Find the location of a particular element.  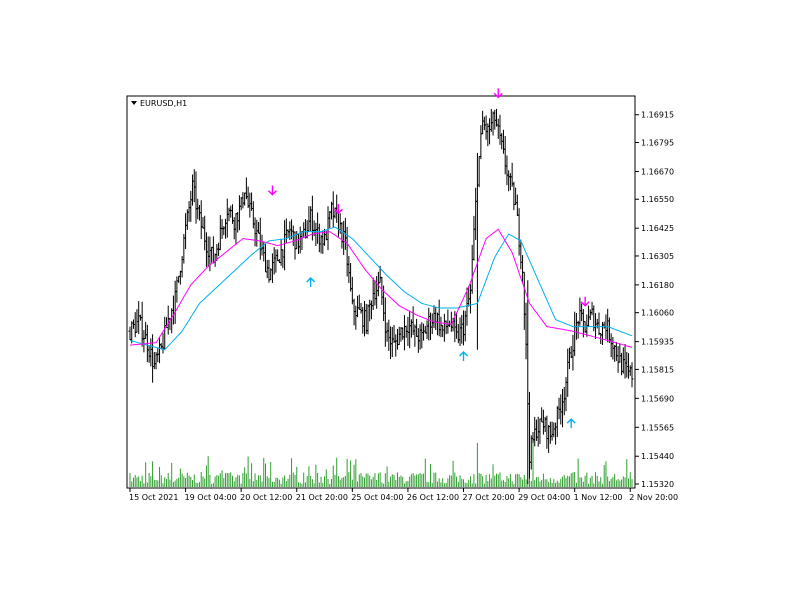

y-tick-label: 1.16060 is located at coordinates (657, 313).